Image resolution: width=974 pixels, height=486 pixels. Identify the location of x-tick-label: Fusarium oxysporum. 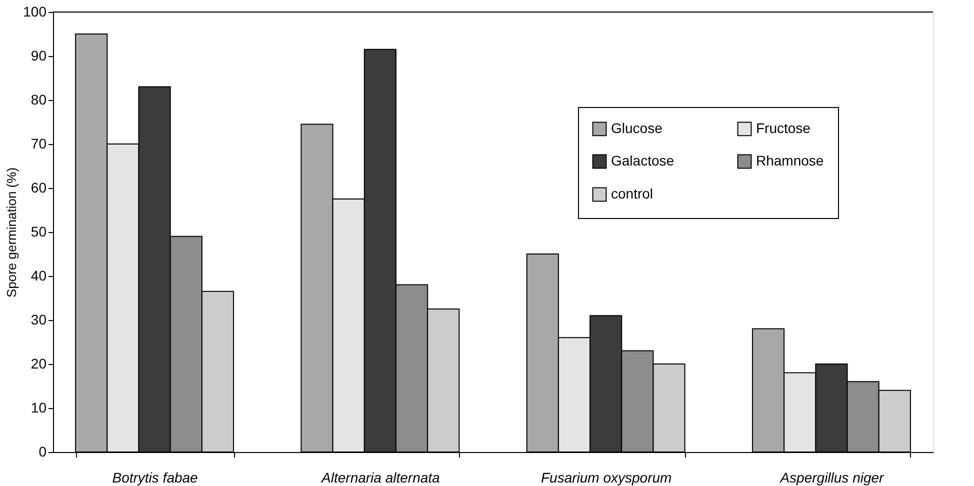
(606, 478).